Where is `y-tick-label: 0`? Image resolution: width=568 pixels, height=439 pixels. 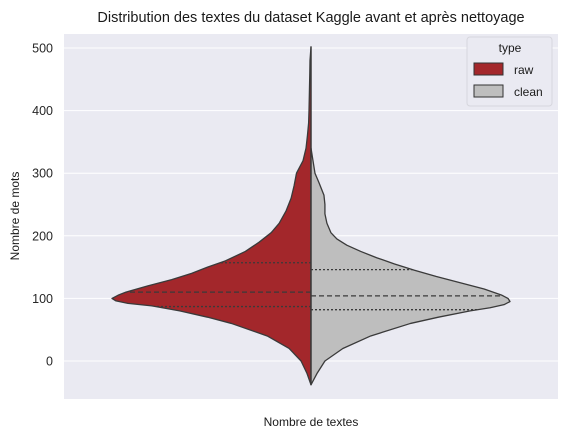
y-tick-label: 0 is located at coordinates (49, 362).